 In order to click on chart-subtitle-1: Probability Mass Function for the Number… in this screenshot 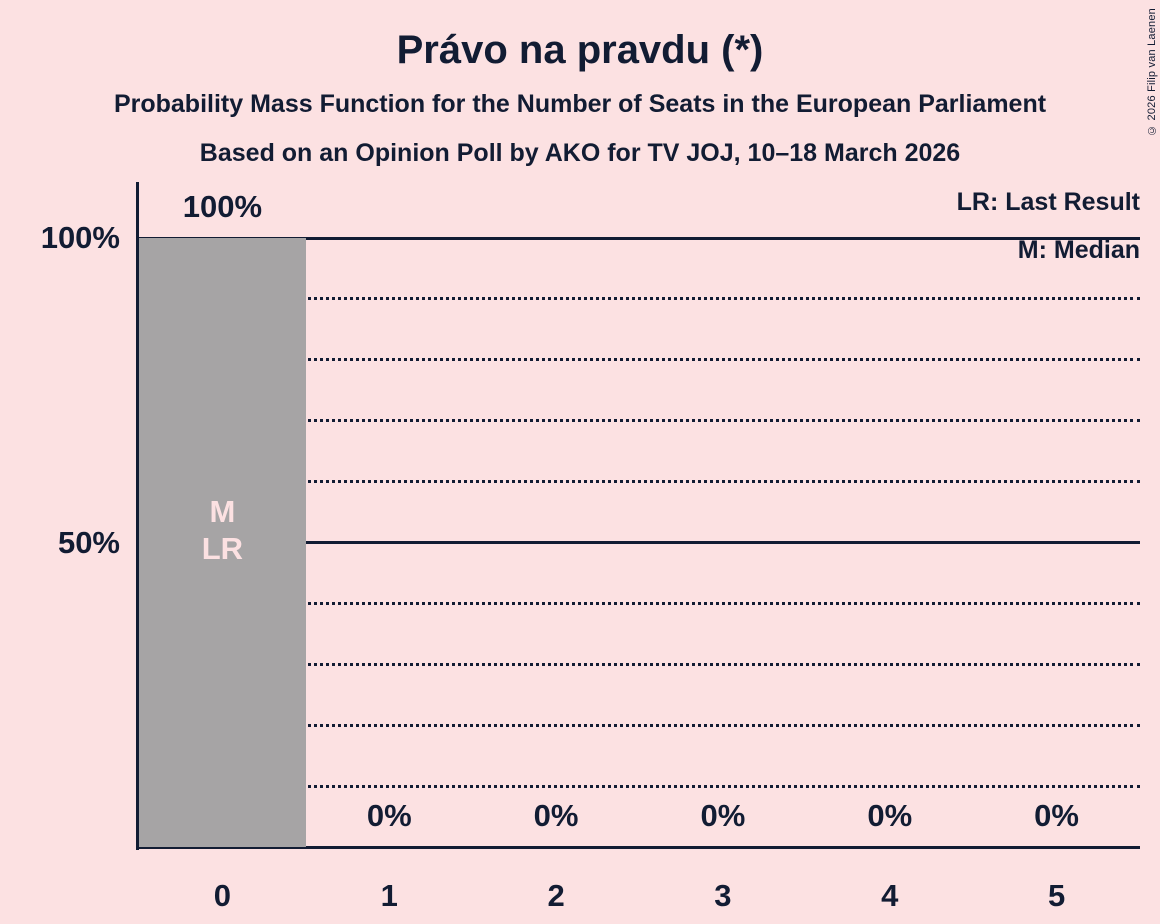, I will do `click(580, 104)`.